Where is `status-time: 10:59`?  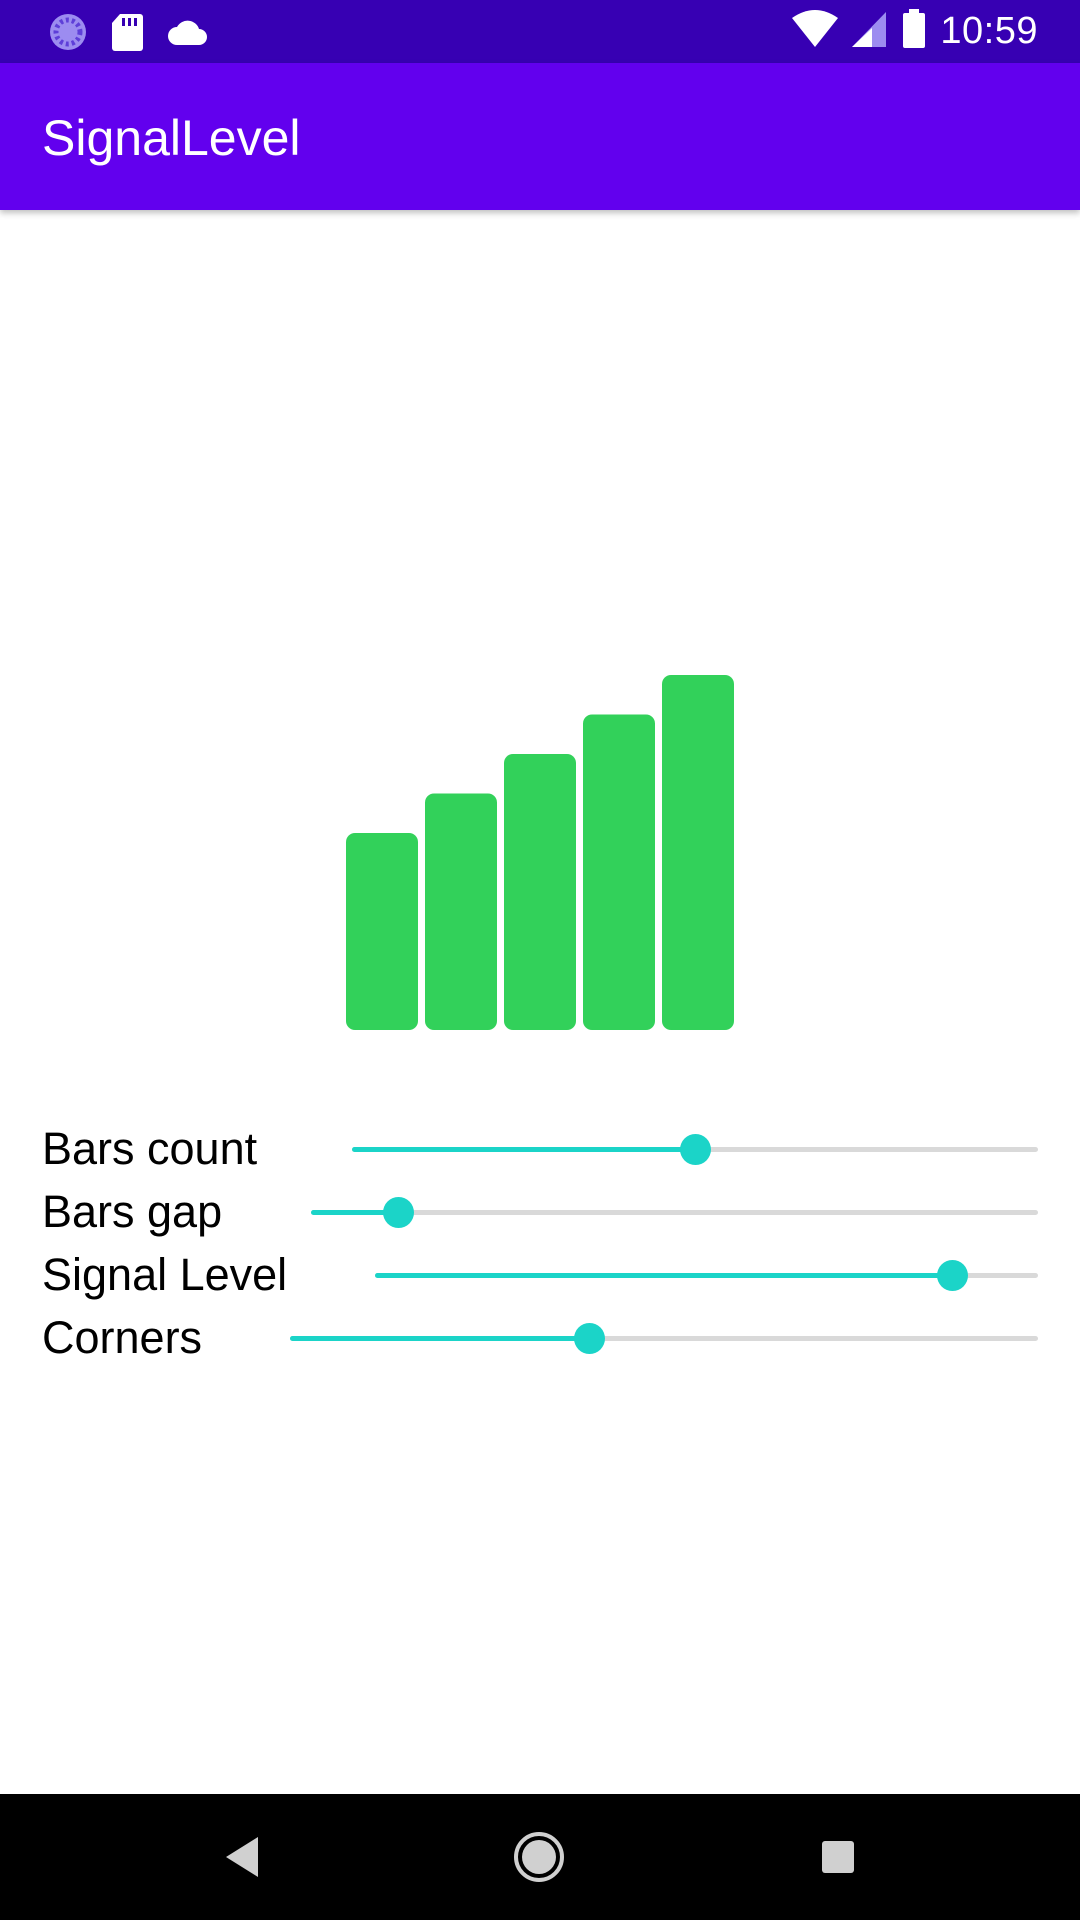 status-time: 10:59 is located at coordinates (989, 30).